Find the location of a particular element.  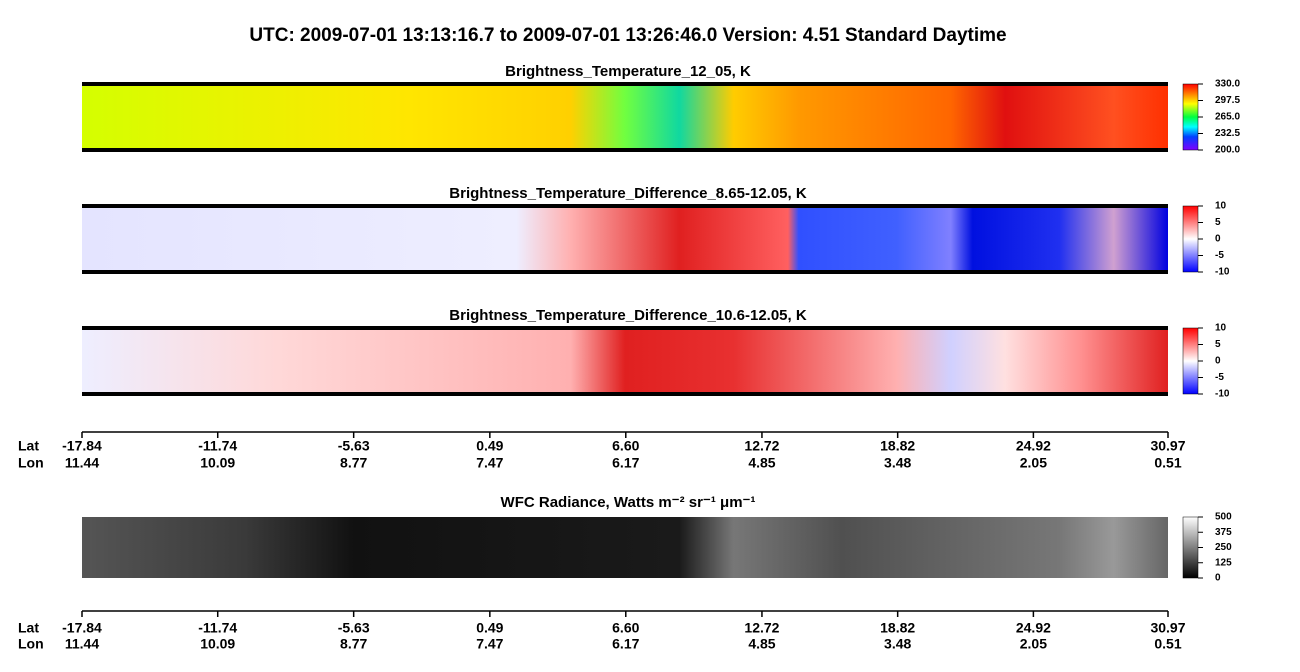

colorbar-tick-label: 375 is located at coordinates (1223, 532).